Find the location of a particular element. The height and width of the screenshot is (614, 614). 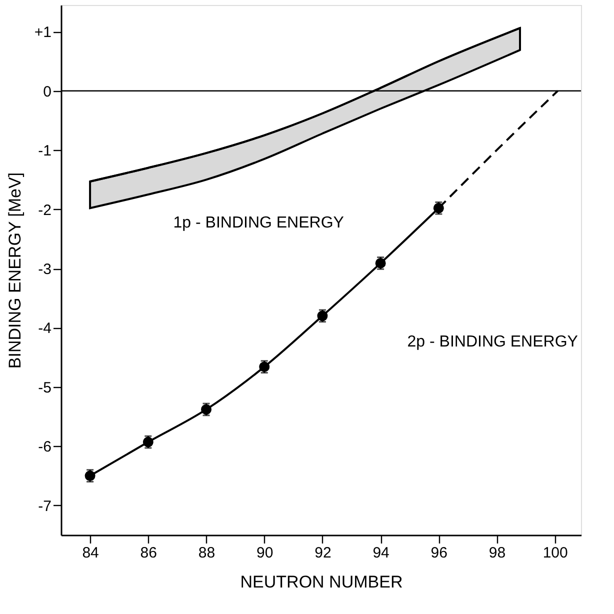

y-tick-label: -6 is located at coordinates (45, 447).